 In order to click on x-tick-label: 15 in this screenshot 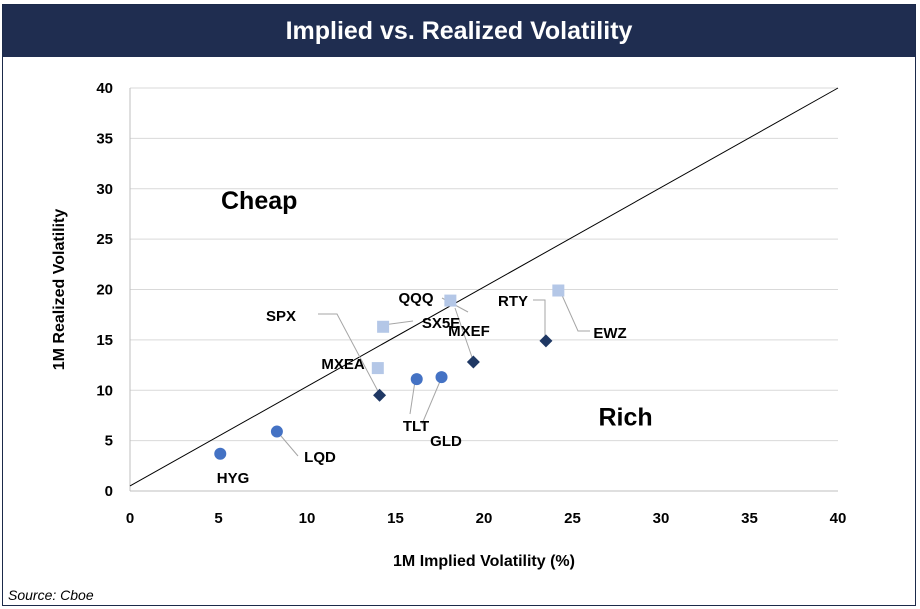, I will do `click(395, 518)`.